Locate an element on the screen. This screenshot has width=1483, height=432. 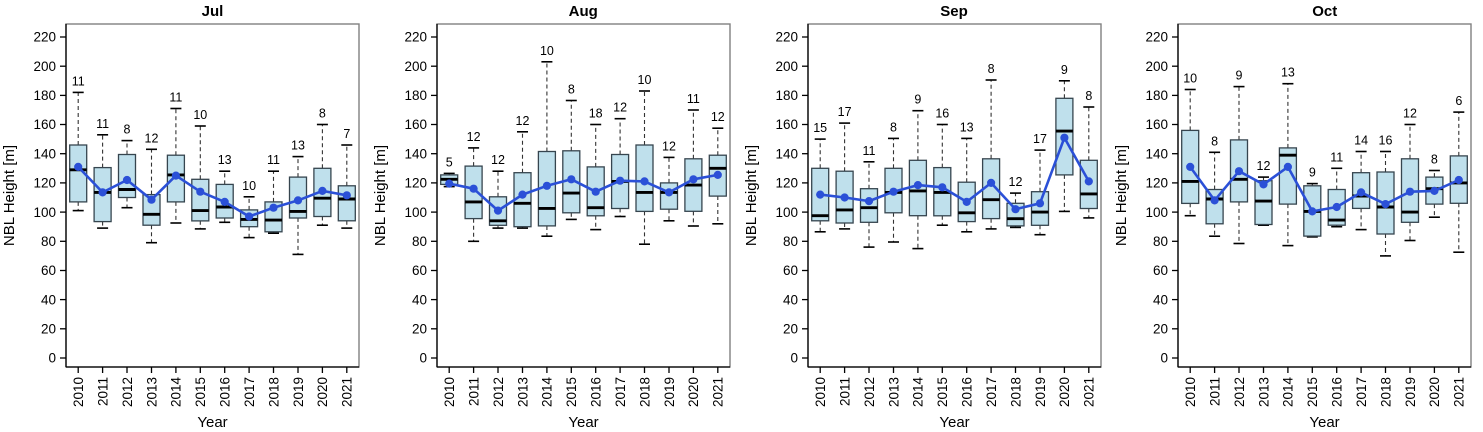
y-tick-label: 20 is located at coordinates (419, 329).